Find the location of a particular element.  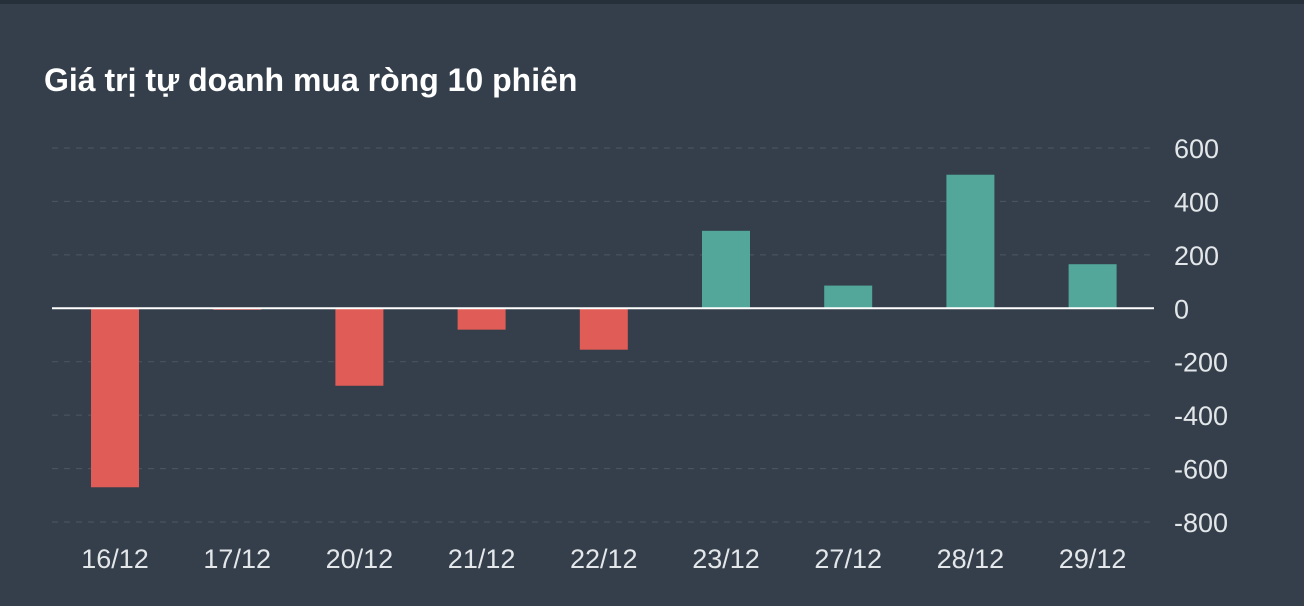

y-tick-label: -400 is located at coordinates (1201, 416).